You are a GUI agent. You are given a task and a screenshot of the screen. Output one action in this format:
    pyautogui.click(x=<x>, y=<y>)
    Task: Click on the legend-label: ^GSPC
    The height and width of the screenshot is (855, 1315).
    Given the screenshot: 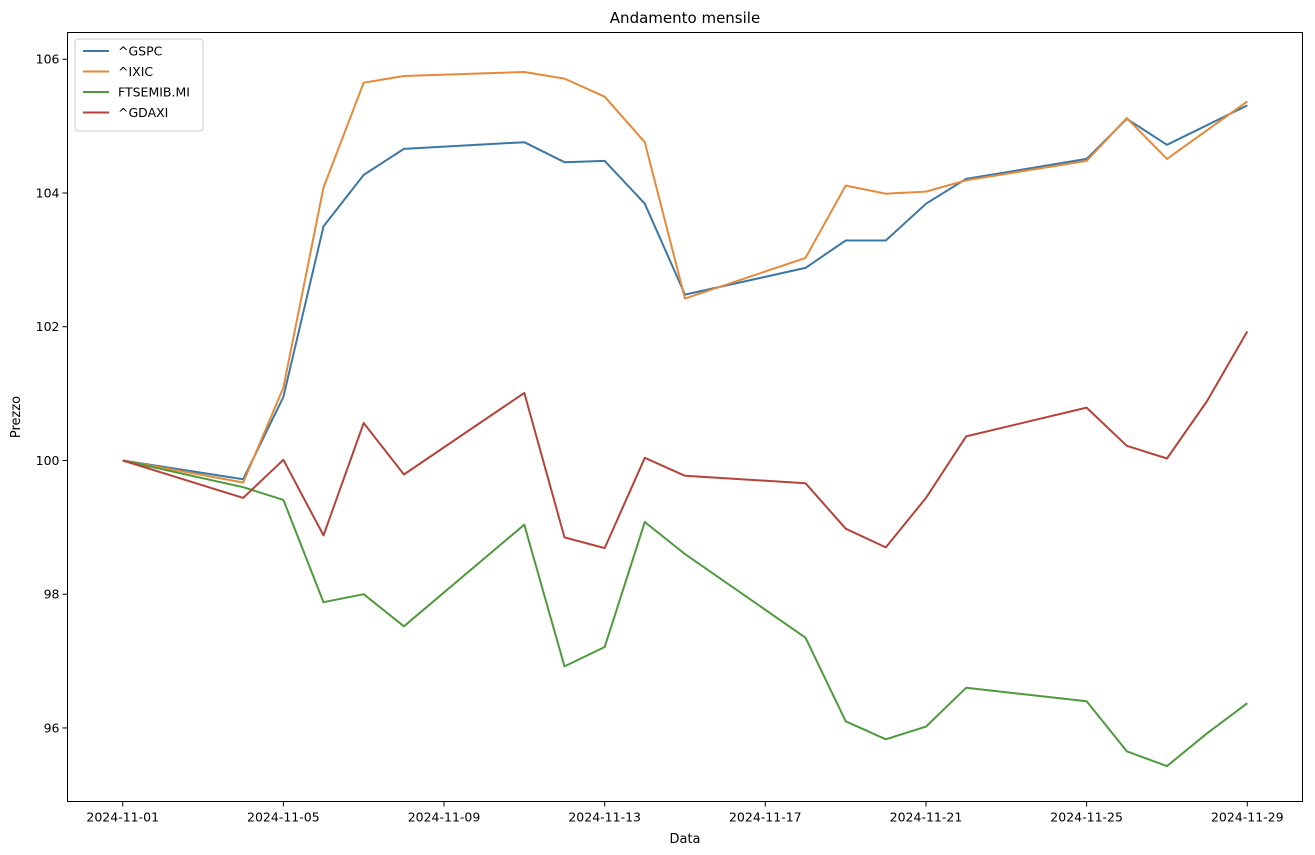 What is the action you would take?
    pyautogui.click(x=140, y=51)
    